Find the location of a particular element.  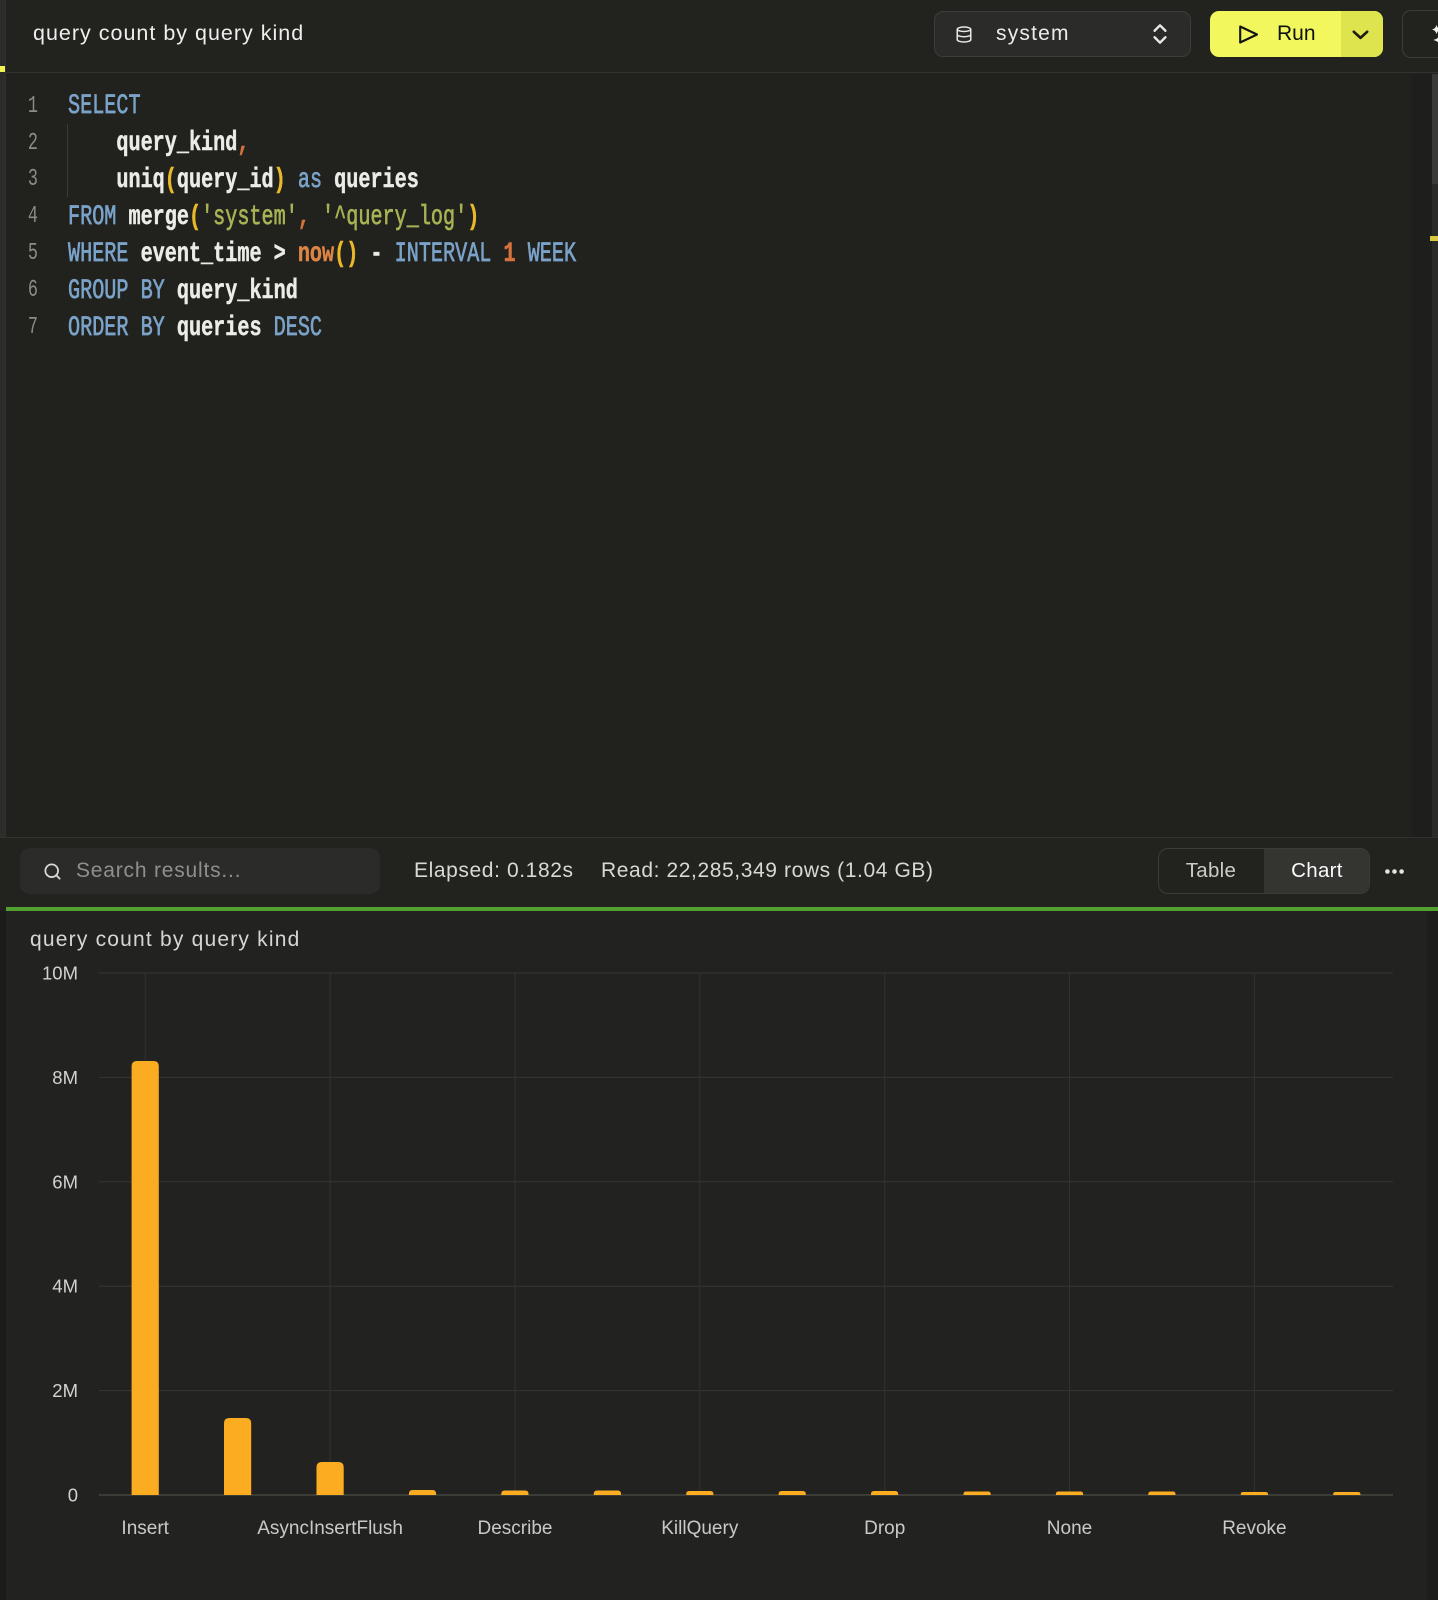

svg-text: Insert is located at coordinates (145, 1528).